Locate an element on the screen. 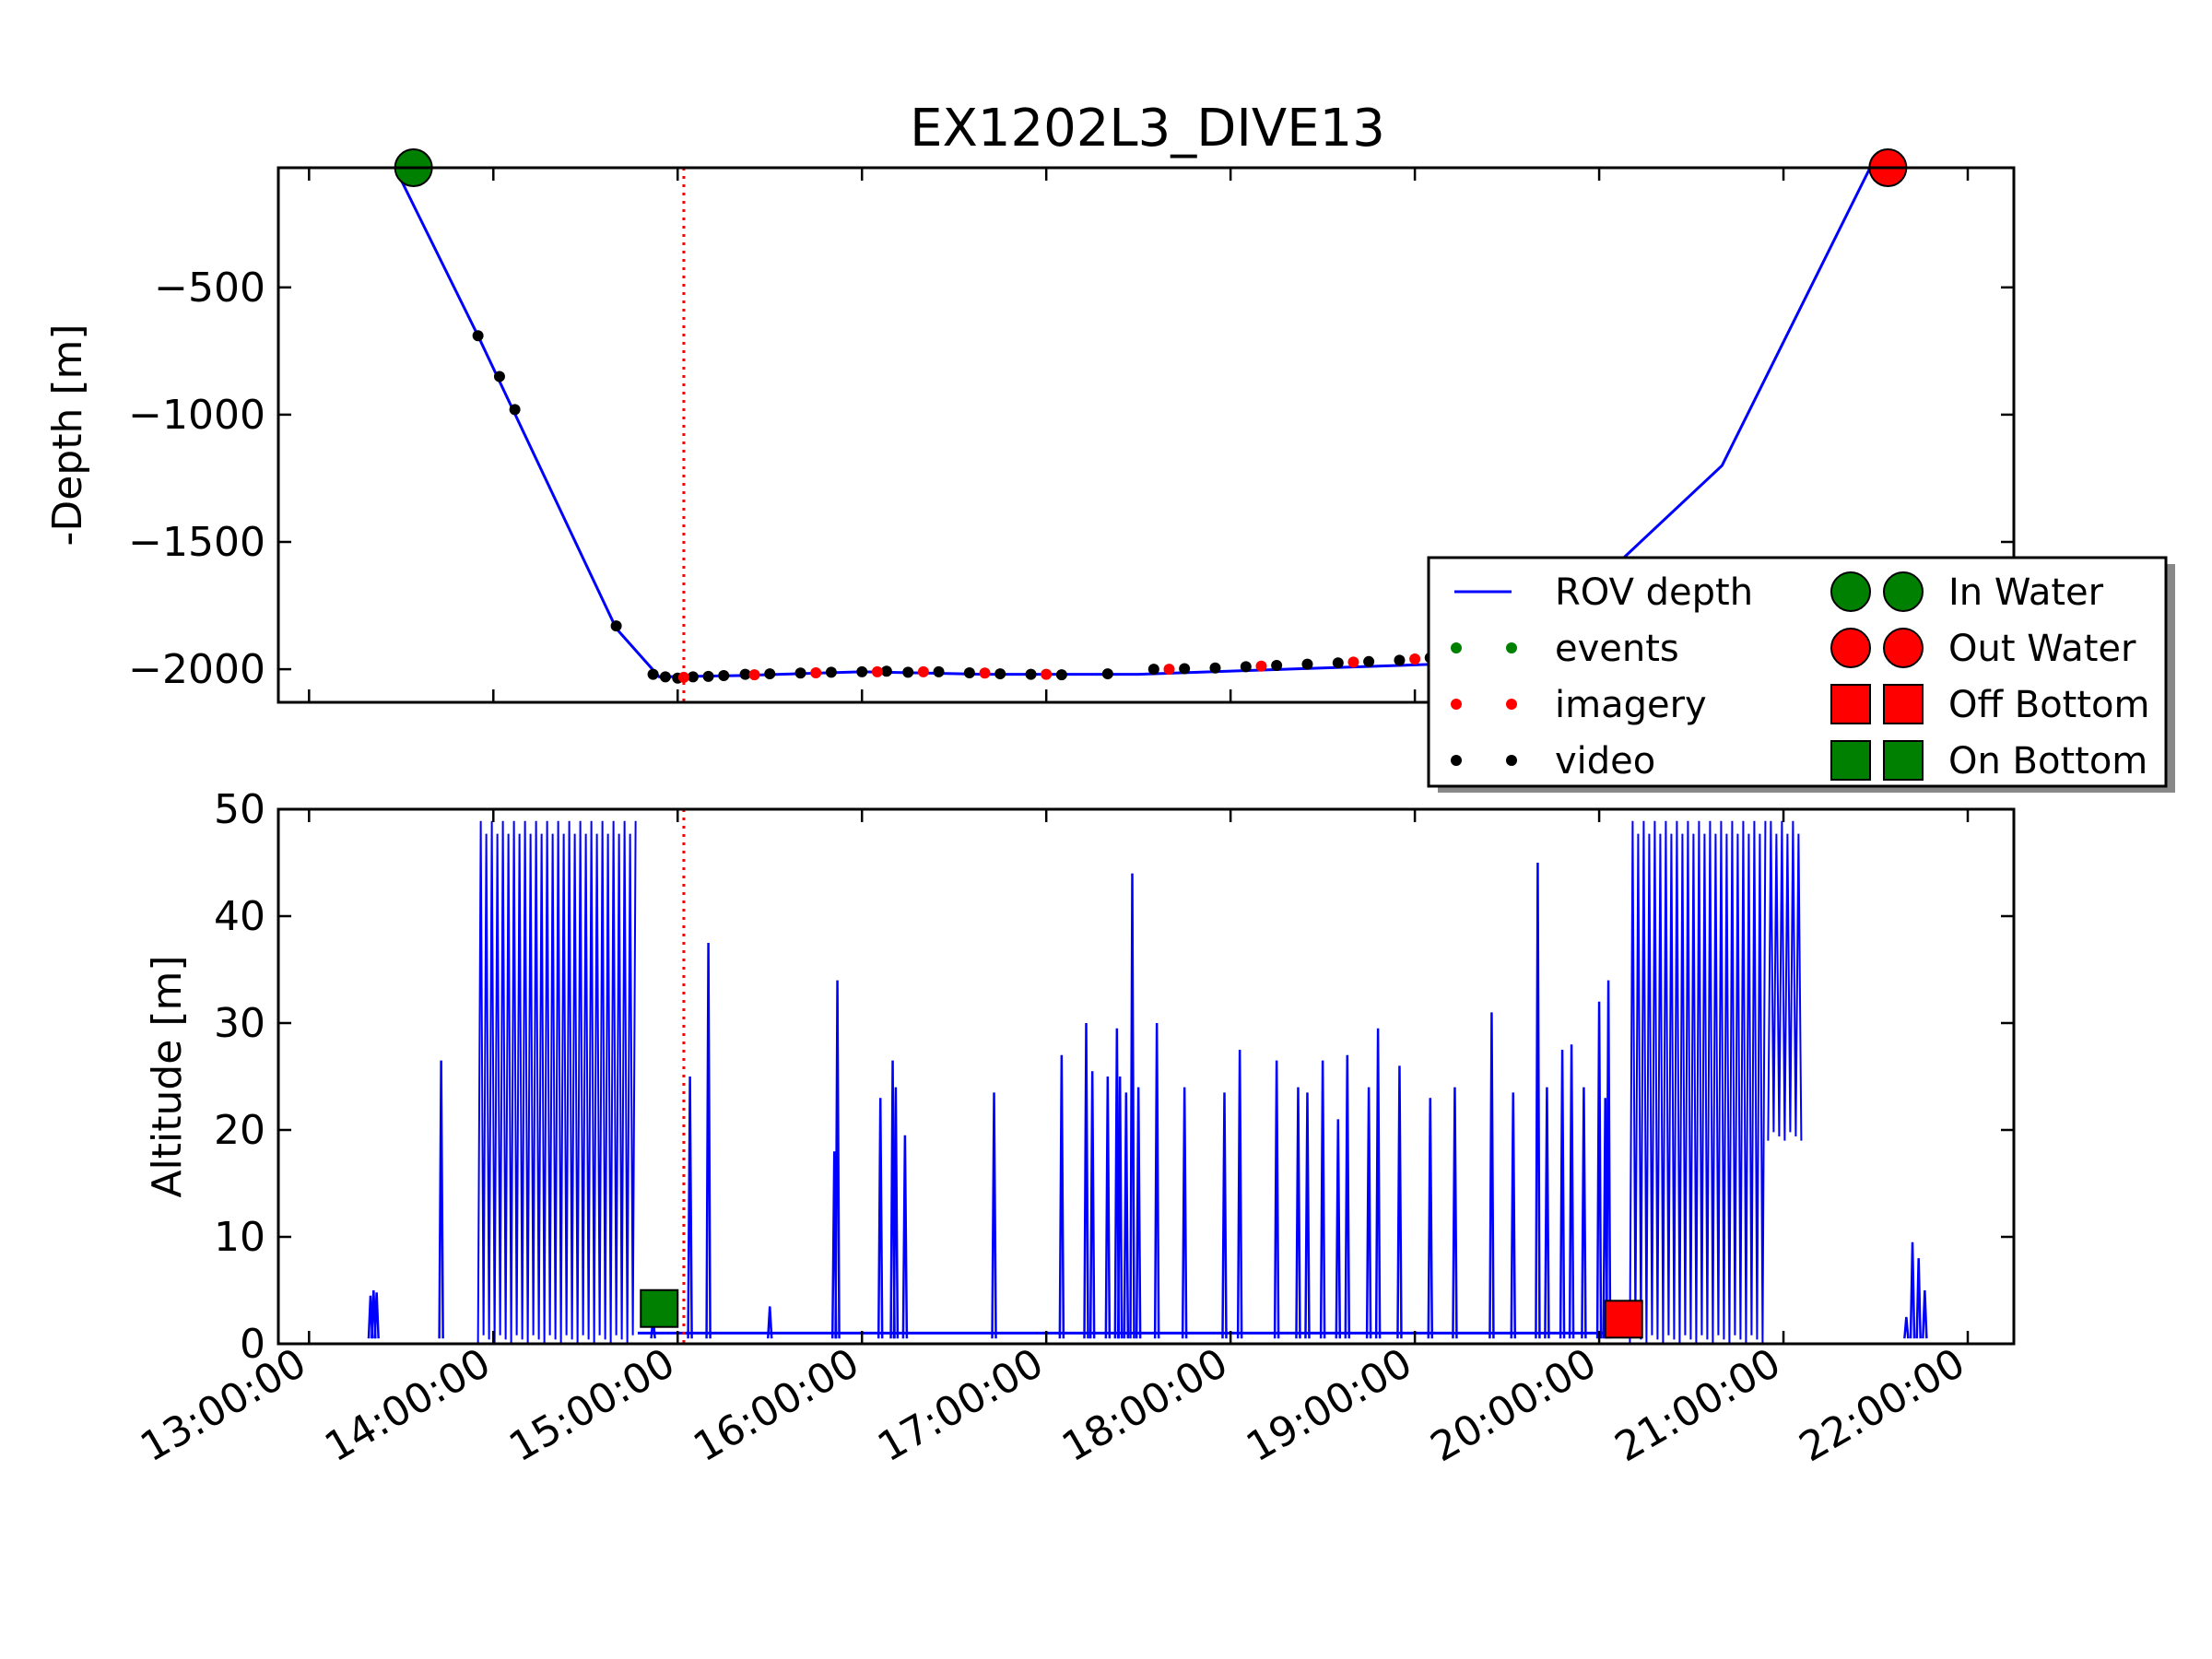  legend-label: ROV depth is located at coordinates (1654, 592).